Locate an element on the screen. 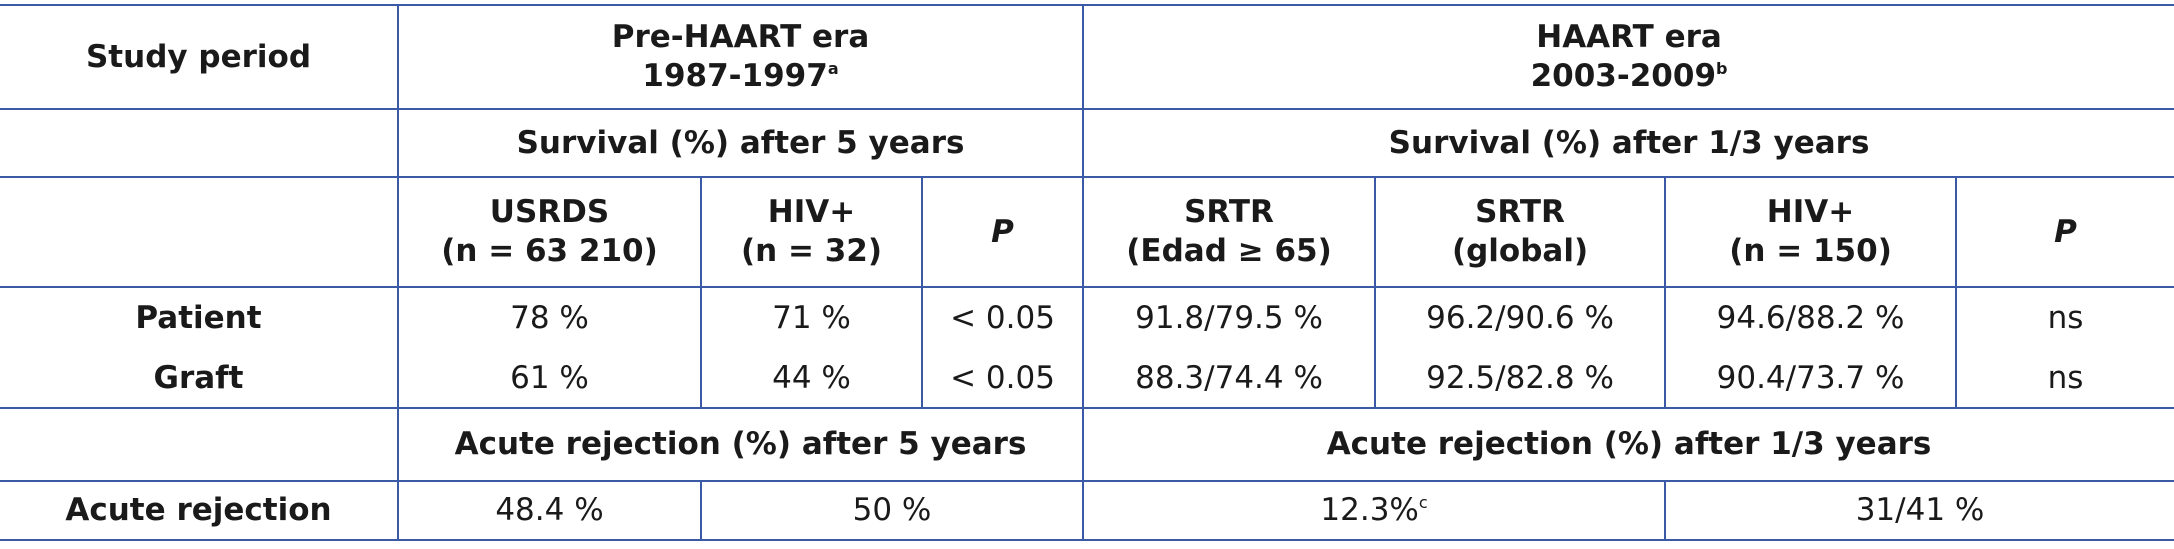 The image size is (2174, 549). subheader: Acute rejection (%) after 1/3 years is located at coordinates (1628, 444).